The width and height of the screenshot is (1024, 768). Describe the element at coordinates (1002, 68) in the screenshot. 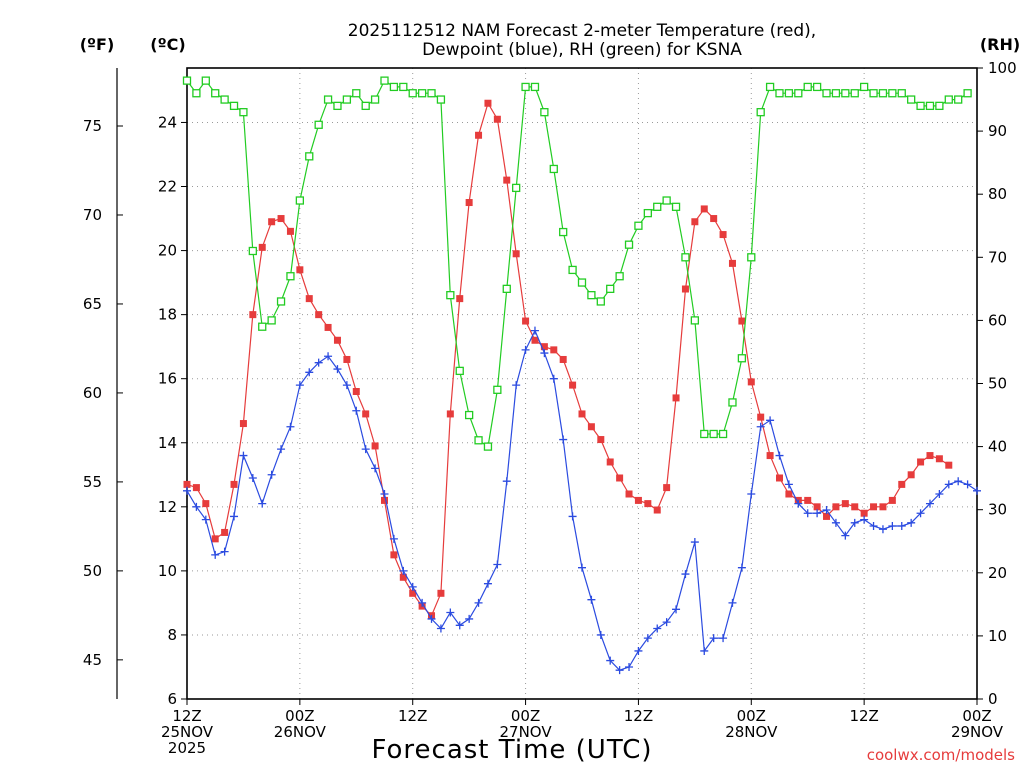

I see `rh-tick-label: 100` at that location.